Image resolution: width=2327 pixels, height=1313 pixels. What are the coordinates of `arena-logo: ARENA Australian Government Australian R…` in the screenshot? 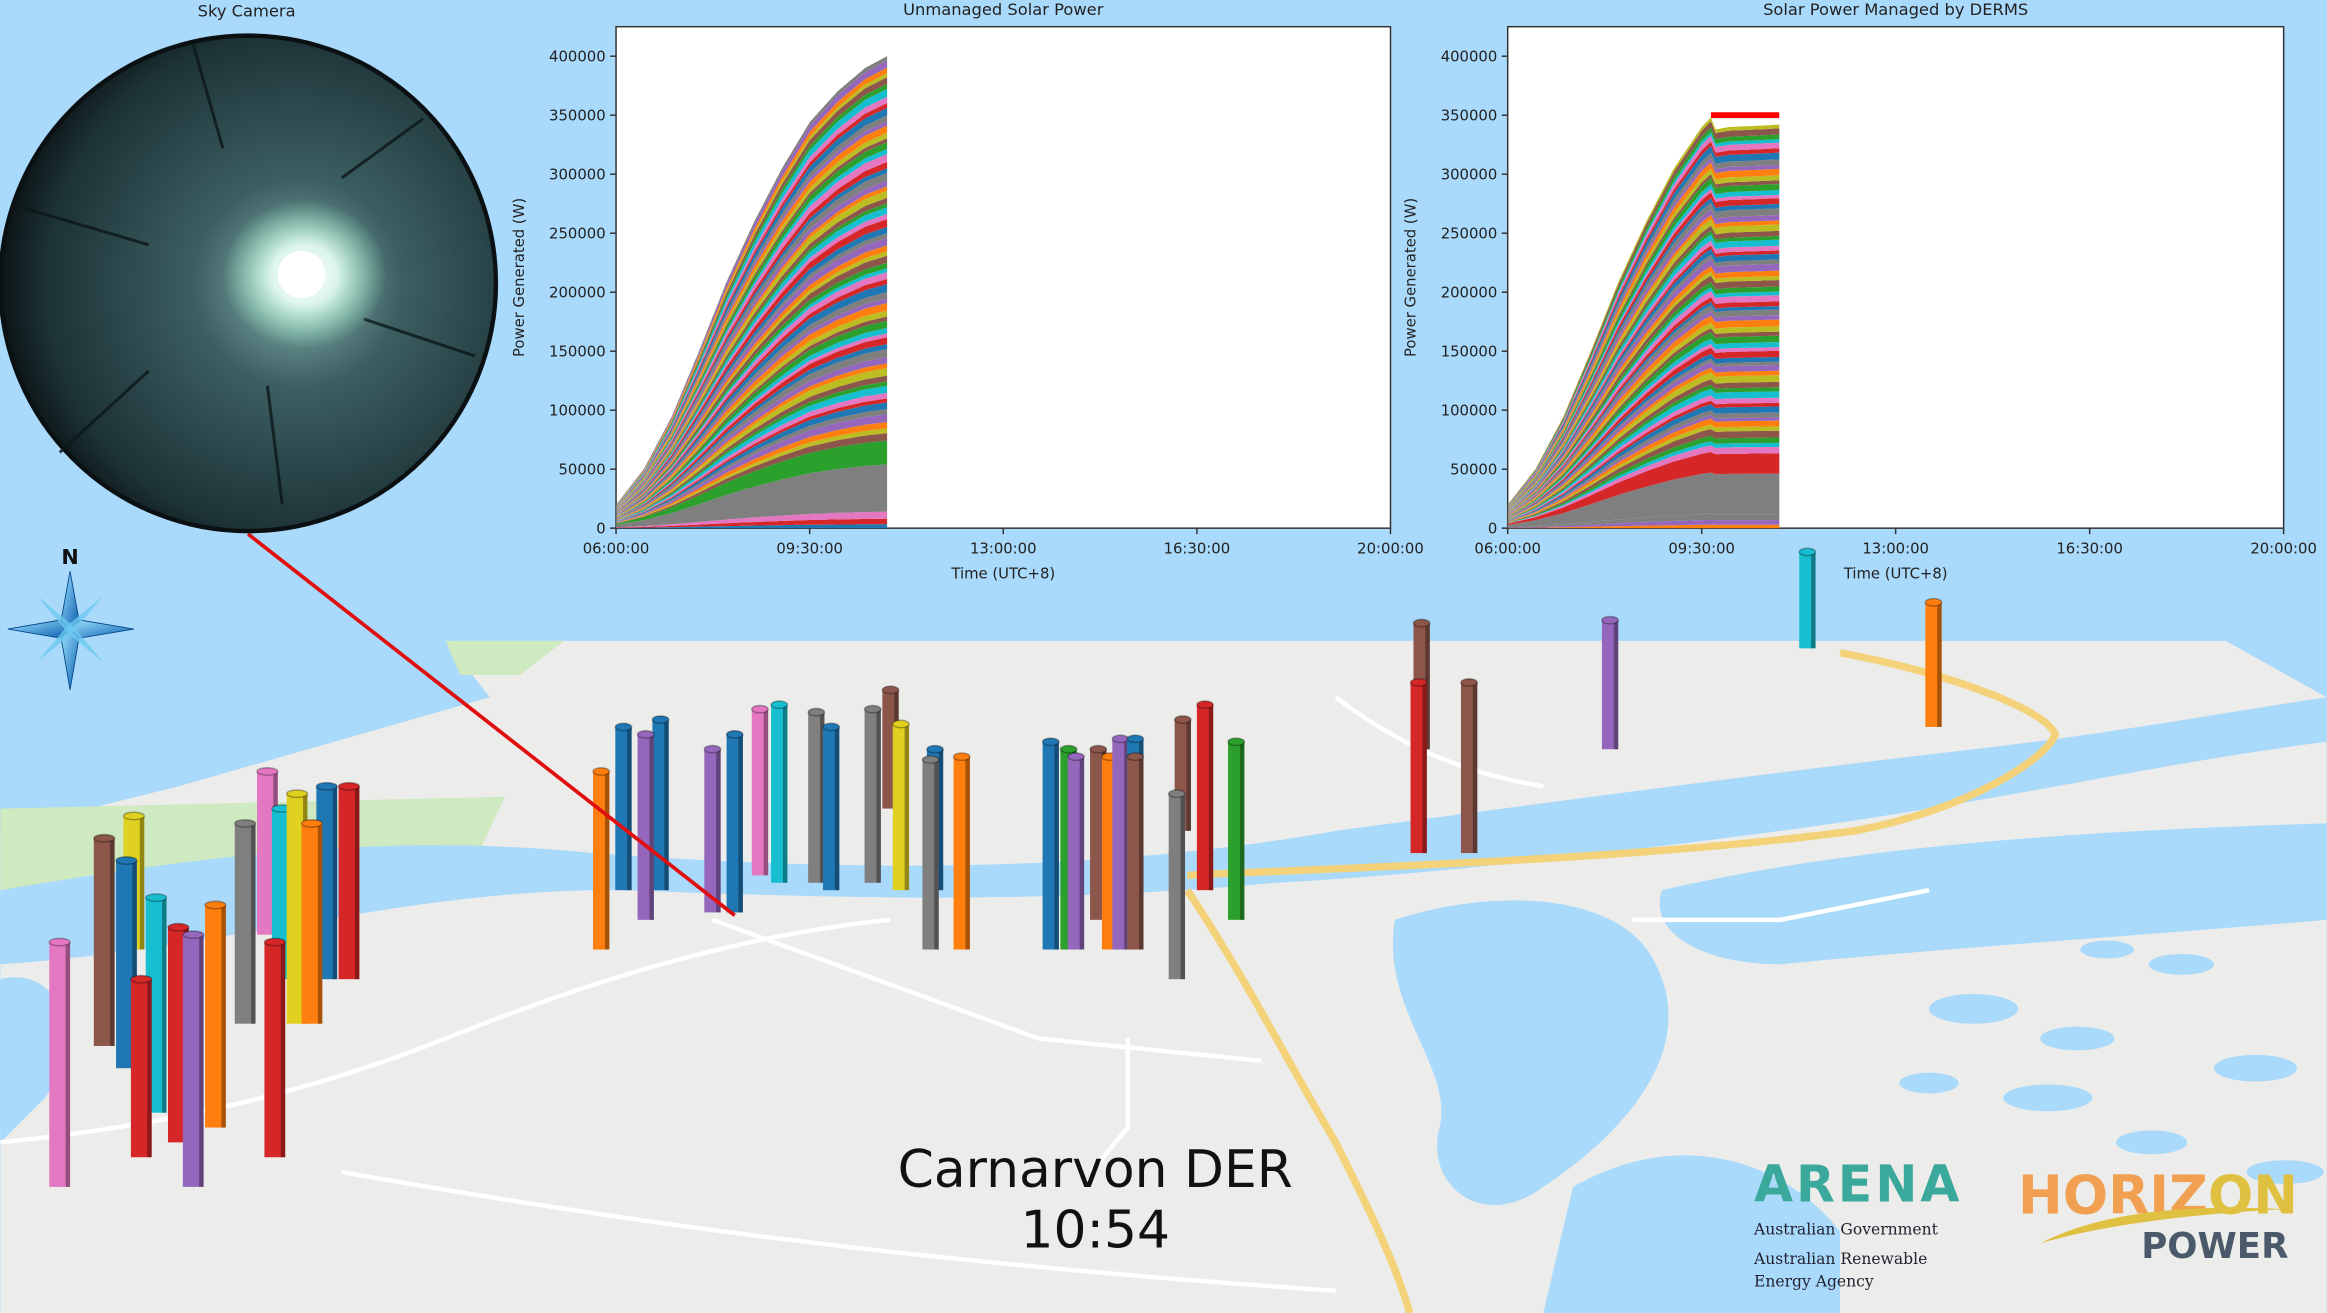 It's located at (1857, 1223).